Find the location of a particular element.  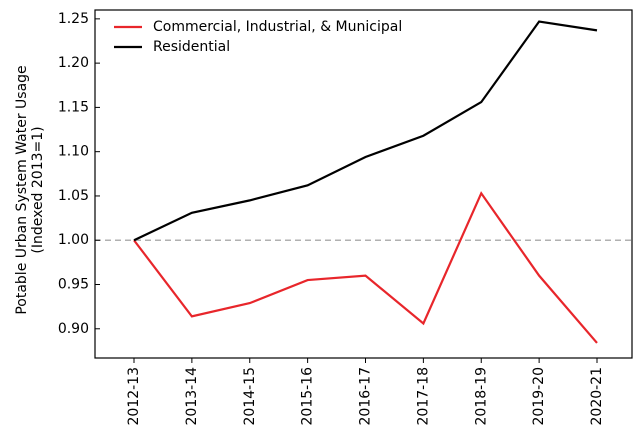

y-label-line: Potable Urban System Water Usage is located at coordinates (22, 189).